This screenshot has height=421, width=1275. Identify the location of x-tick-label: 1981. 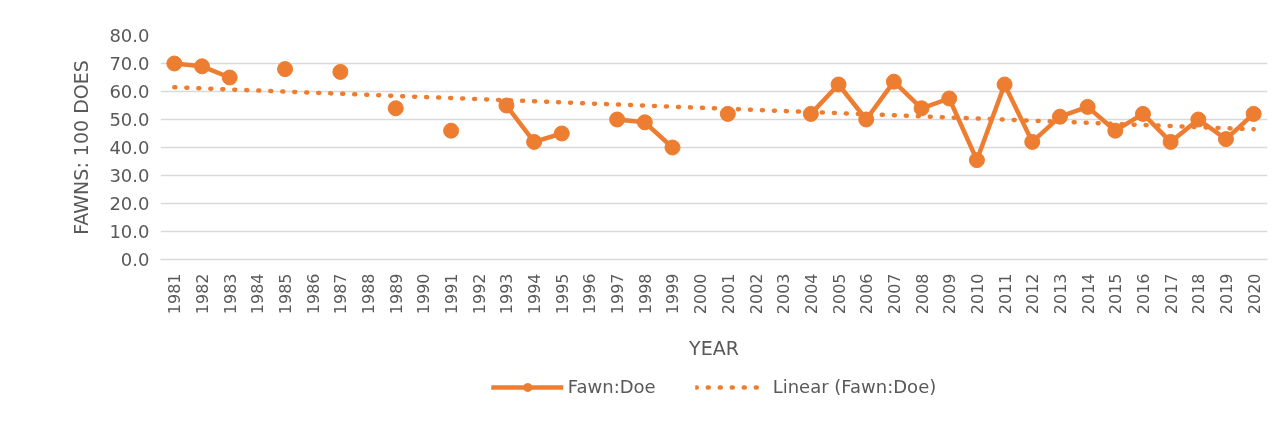
(175, 294).